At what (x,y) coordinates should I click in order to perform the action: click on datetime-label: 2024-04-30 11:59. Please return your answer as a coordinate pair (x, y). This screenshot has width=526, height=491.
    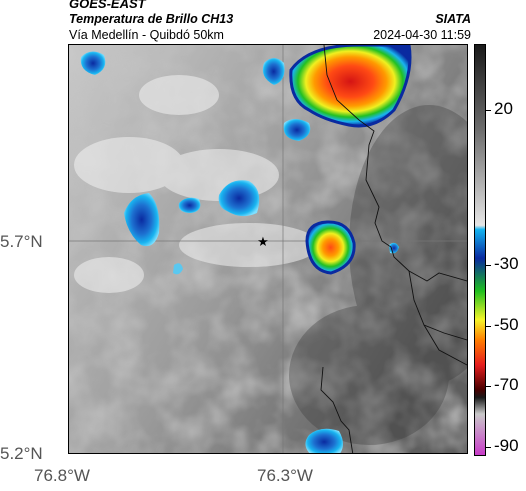
    Looking at the image, I should click on (422, 35).